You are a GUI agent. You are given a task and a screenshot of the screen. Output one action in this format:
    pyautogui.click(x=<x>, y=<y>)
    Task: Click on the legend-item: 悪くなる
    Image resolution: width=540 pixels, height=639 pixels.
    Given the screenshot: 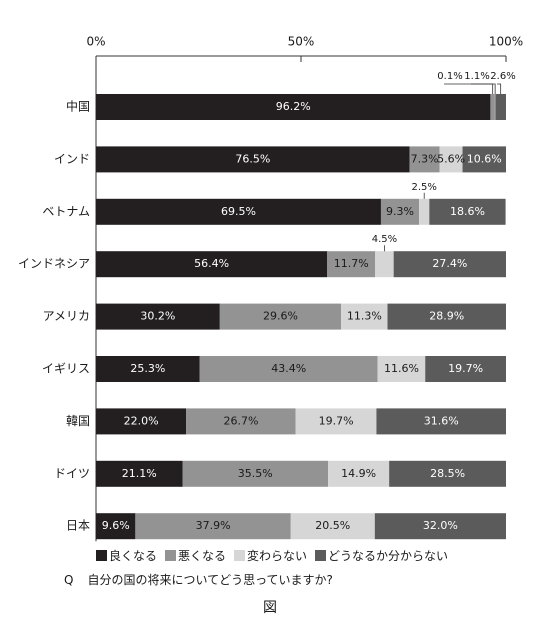 What is the action you would take?
    pyautogui.click(x=195, y=555)
    